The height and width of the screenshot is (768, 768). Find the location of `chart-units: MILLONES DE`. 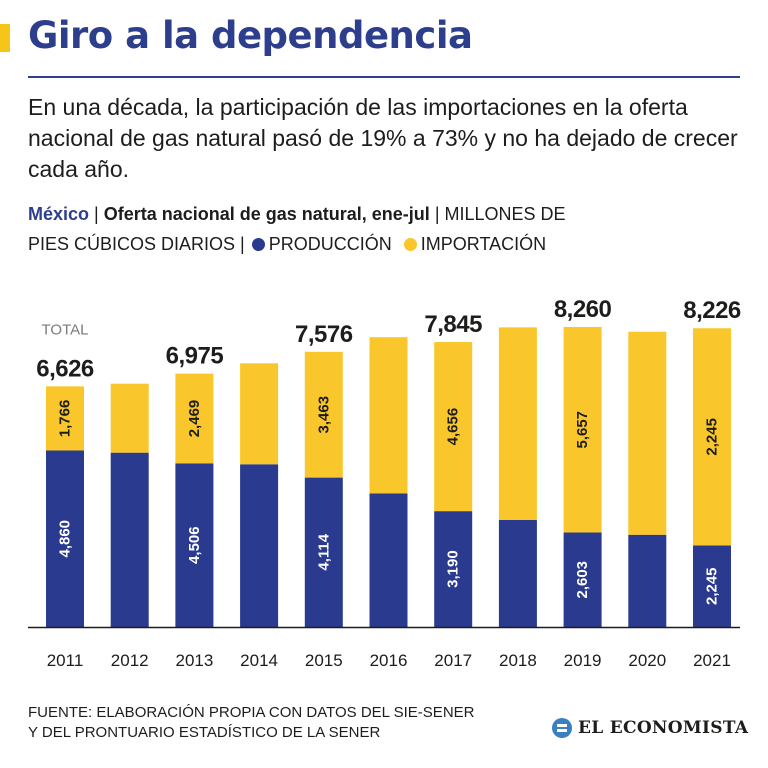

chart-units: MILLONES DE is located at coordinates (505, 214).